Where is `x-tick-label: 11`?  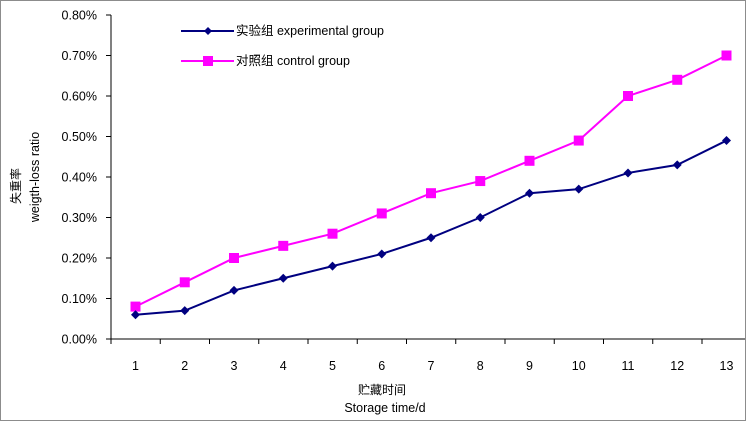
x-tick-label: 11 is located at coordinates (628, 366).